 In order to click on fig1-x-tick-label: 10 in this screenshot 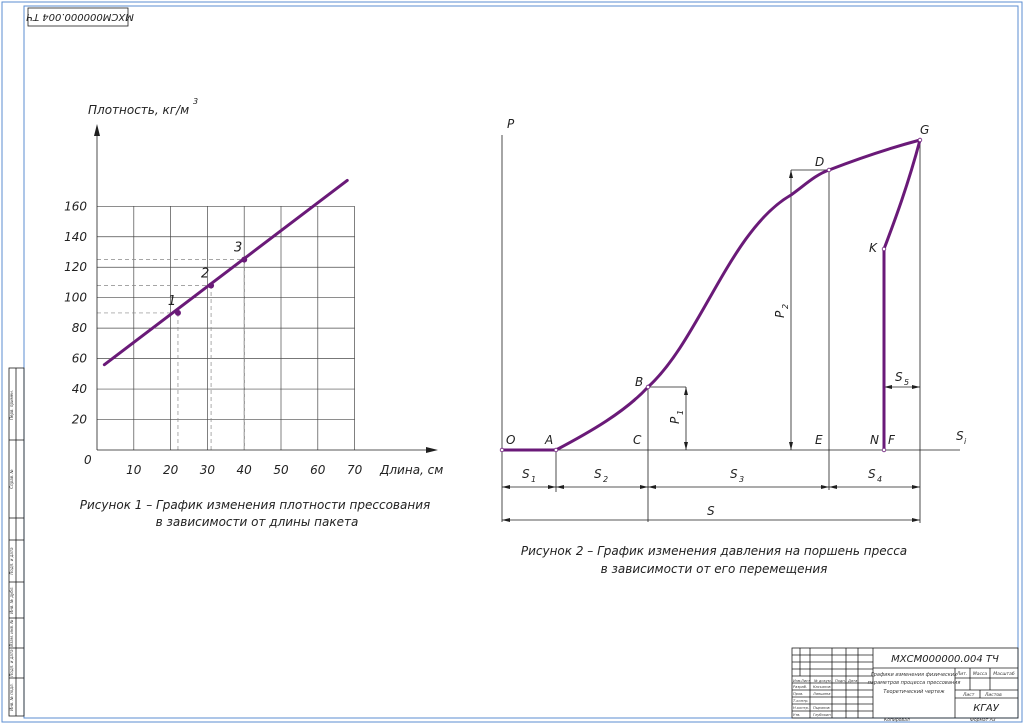, I will do `click(134, 470)`.